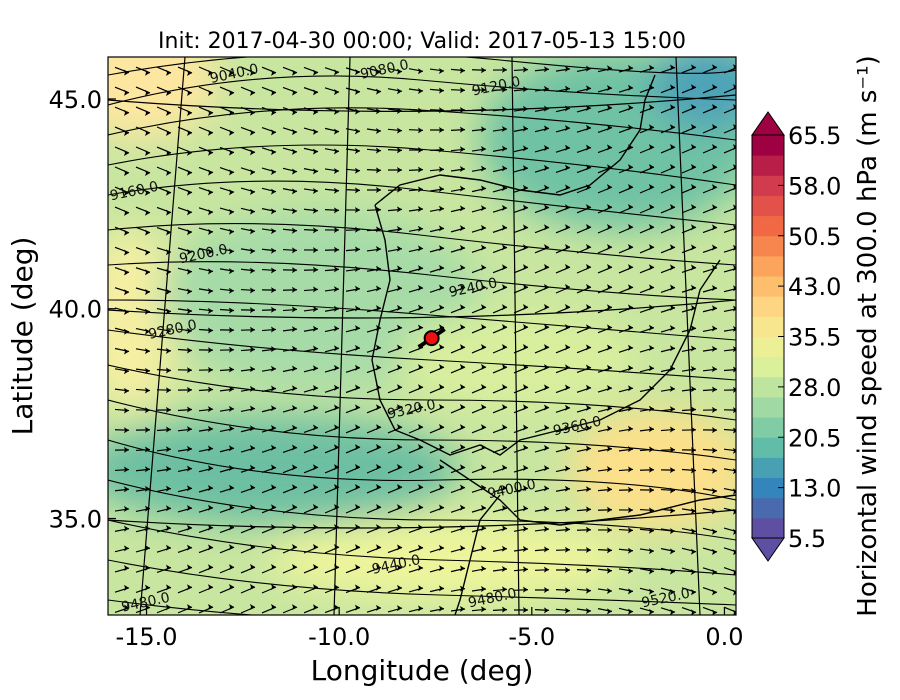 The width and height of the screenshot is (900, 700). What do you see at coordinates (339, 637) in the screenshot?
I see `x-tick-label: -10.0` at bounding box center [339, 637].